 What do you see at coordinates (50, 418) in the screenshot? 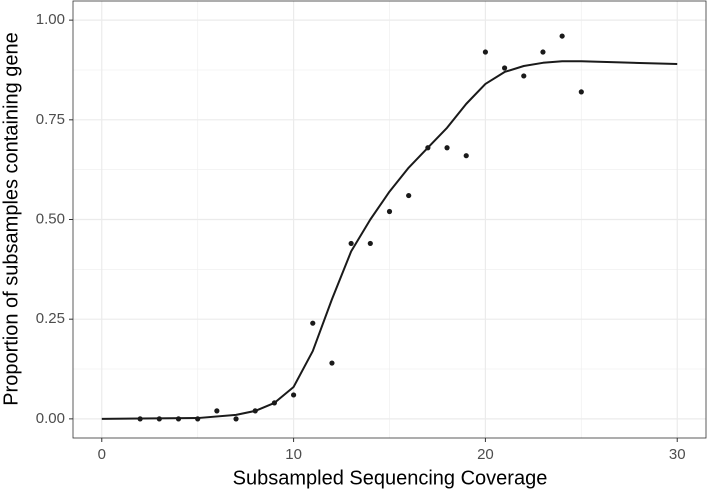
I see `y-tick-label: 0.00` at bounding box center [50, 418].